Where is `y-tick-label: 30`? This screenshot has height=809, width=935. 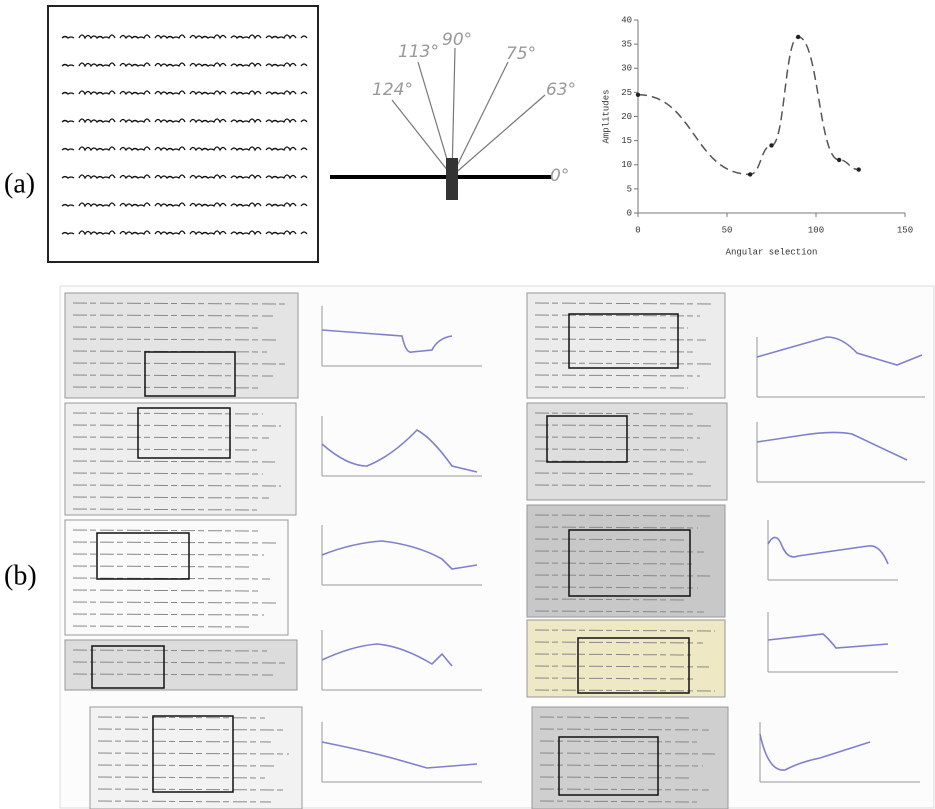 y-tick-label: 30 is located at coordinates (626, 69).